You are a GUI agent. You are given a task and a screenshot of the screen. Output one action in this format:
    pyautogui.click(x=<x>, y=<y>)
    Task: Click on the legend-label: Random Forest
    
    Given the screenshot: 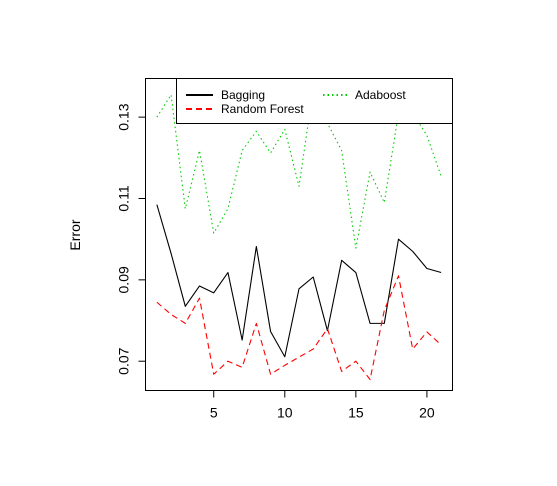 What is the action you would take?
    pyautogui.click(x=262, y=109)
    